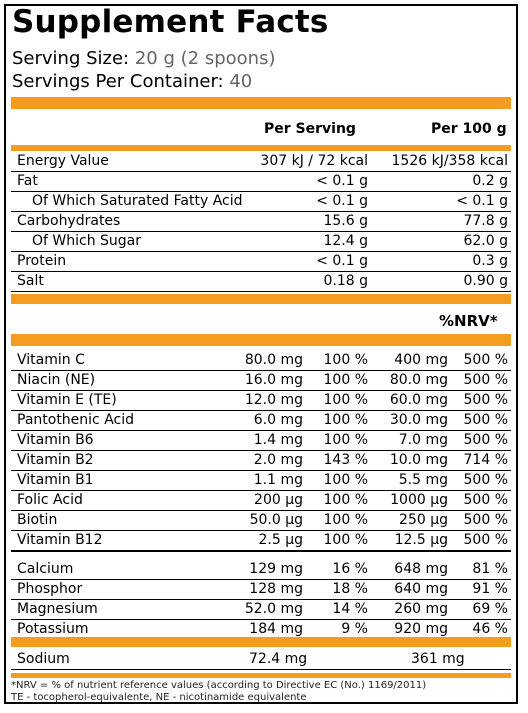  I want to click on per-serving-amount: 2.0 mg, so click(278, 460).